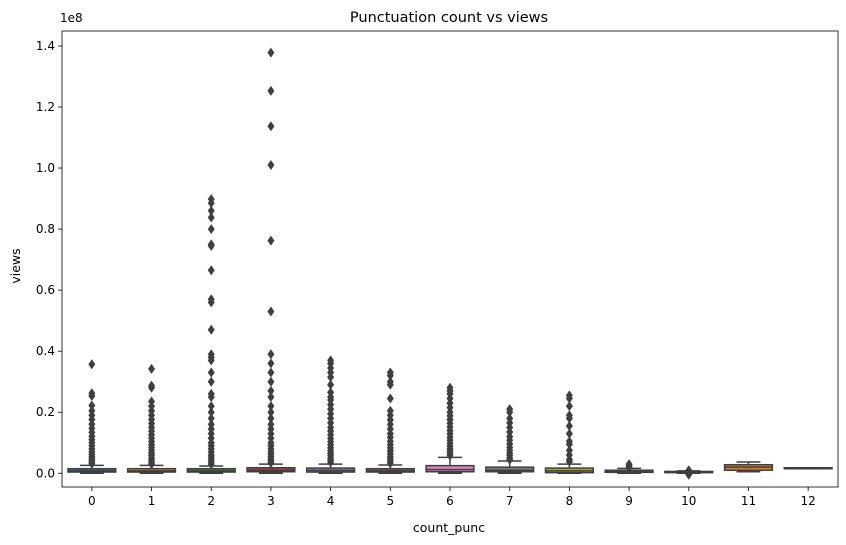 This screenshot has height=545, width=846. I want to click on y-tick-label: 1.0, so click(45, 168).